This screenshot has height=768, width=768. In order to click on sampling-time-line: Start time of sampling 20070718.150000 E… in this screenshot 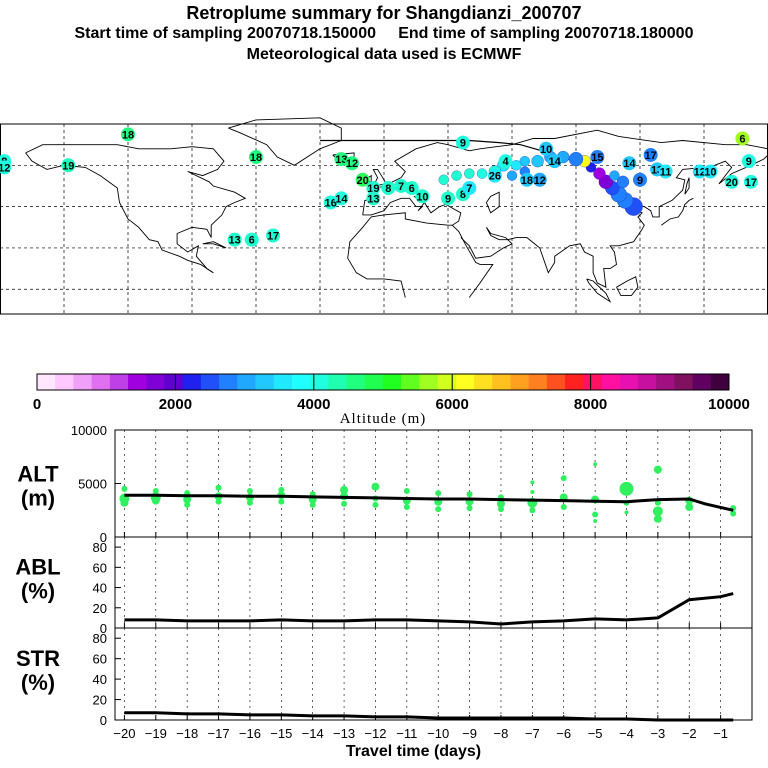, I will do `click(384, 33)`.